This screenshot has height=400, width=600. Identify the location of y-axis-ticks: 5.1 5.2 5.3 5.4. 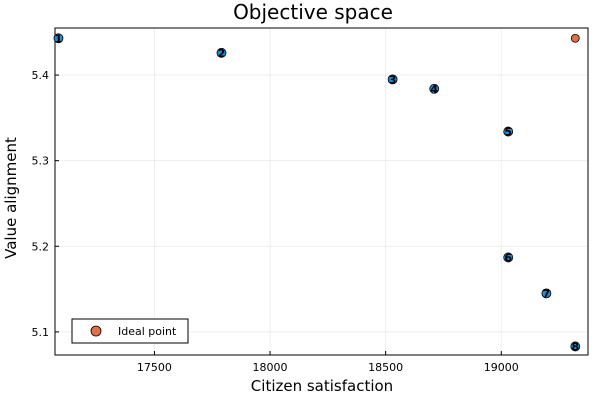
(45, 204).